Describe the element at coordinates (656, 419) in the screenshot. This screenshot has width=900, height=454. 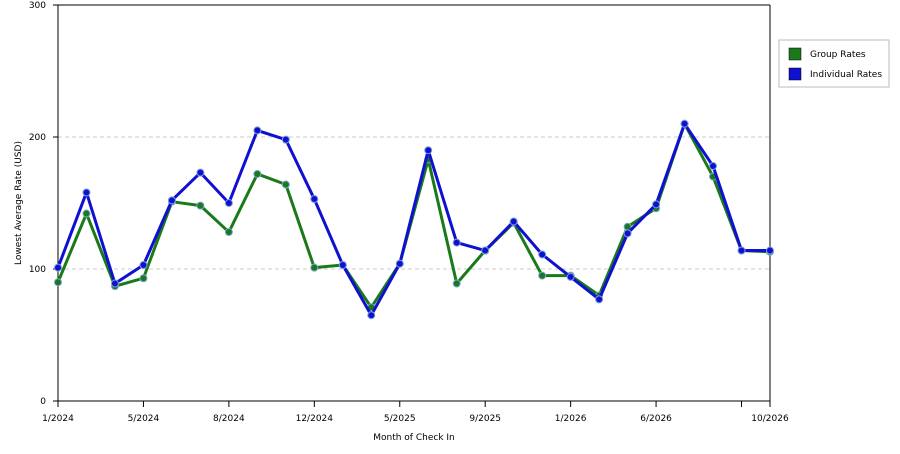
I see `x-tick-label: 6/2026` at that location.